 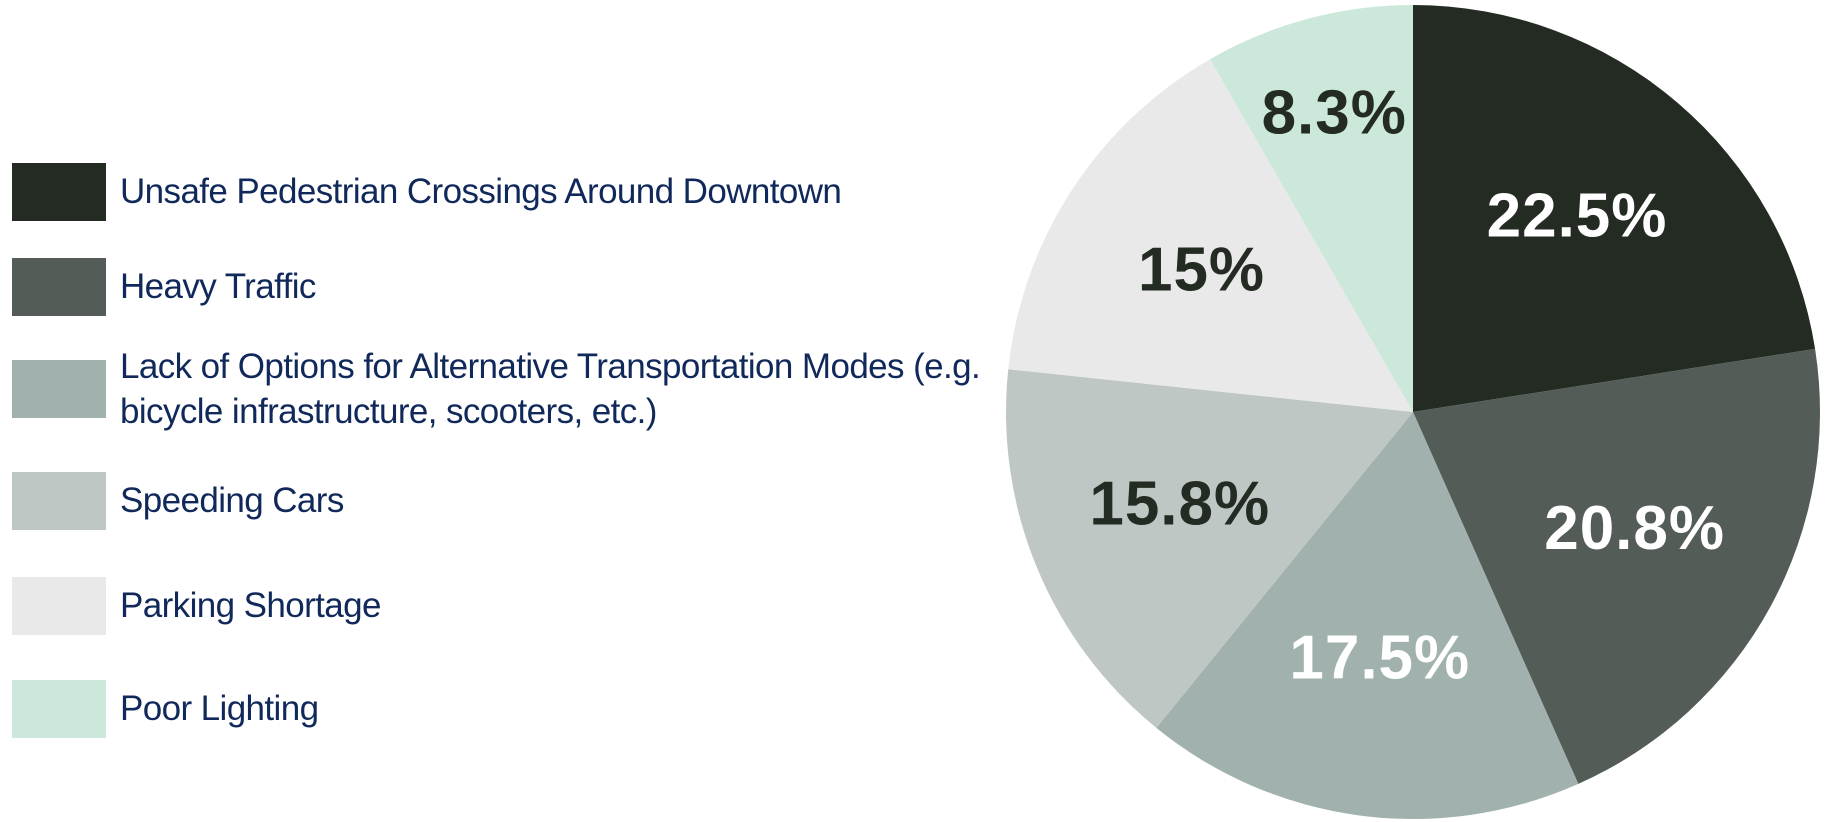 I want to click on legend-item: Speeding Cars, so click(x=178, y=501).